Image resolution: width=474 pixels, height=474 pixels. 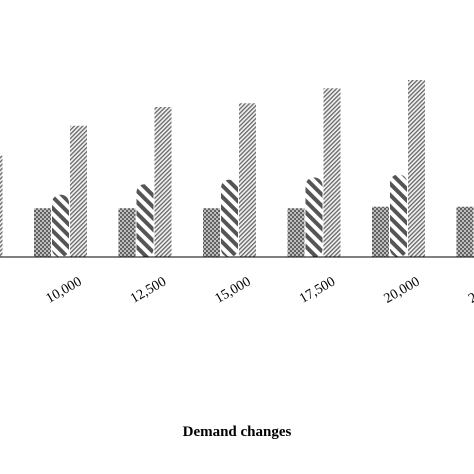 I want to click on x-tick-label: 15,000, so click(x=233, y=290).